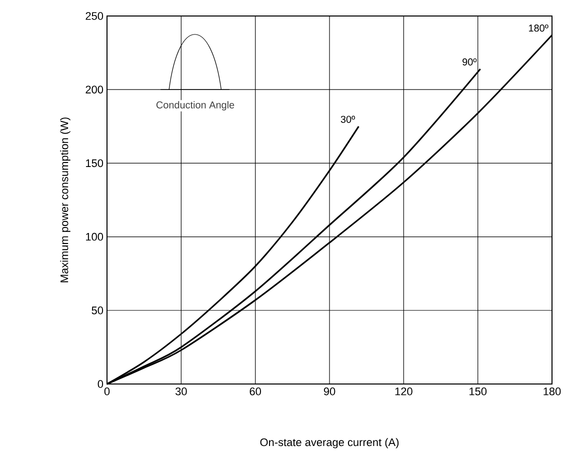  Describe the element at coordinates (329, 443) in the screenshot. I see `x-axis-title: On-state average current (A)` at that location.